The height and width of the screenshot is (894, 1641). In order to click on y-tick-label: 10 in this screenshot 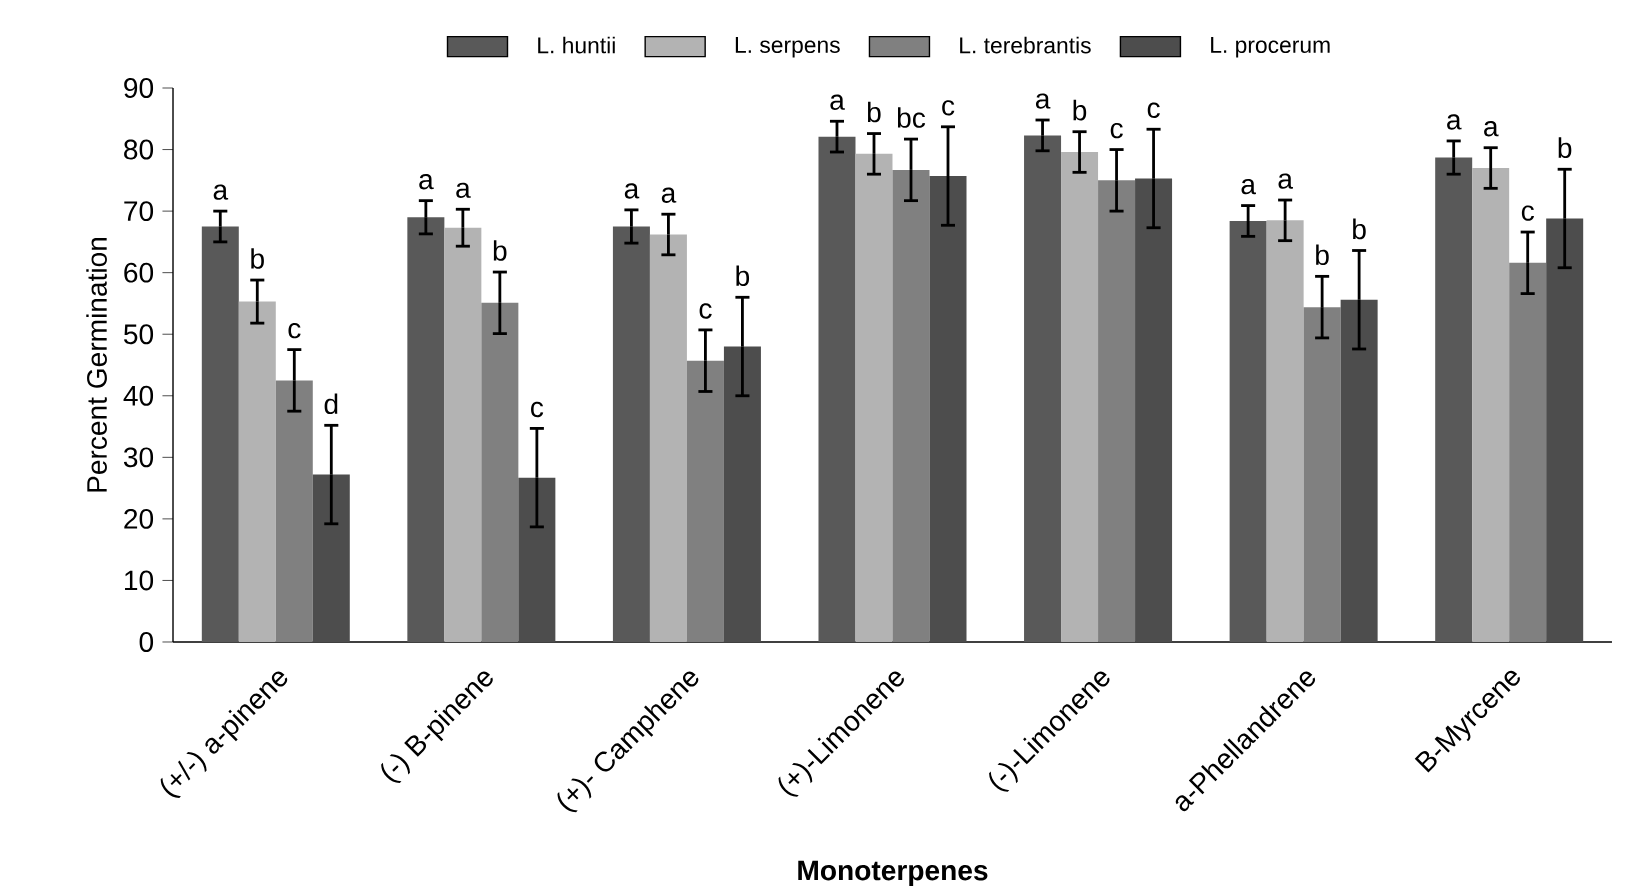, I will do `click(139, 580)`.